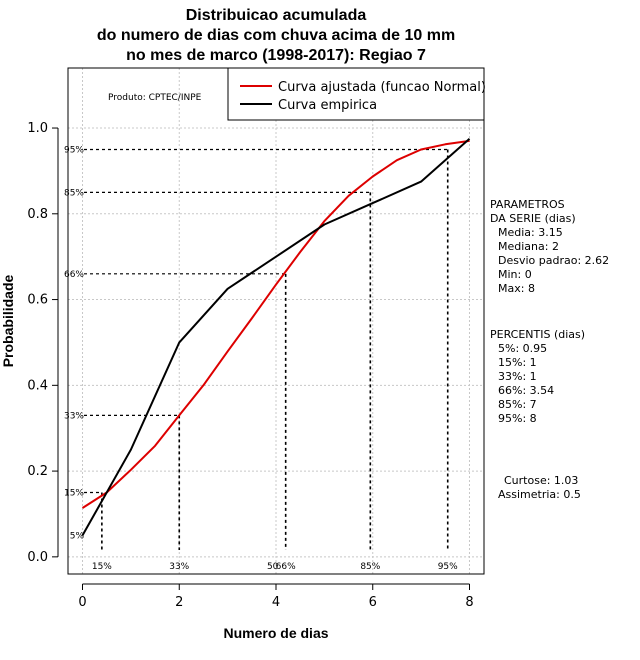 The height and width of the screenshot is (660, 640). Describe the element at coordinates (527, 204) in the screenshot. I see `params-header-1: PARAMETROS` at that location.